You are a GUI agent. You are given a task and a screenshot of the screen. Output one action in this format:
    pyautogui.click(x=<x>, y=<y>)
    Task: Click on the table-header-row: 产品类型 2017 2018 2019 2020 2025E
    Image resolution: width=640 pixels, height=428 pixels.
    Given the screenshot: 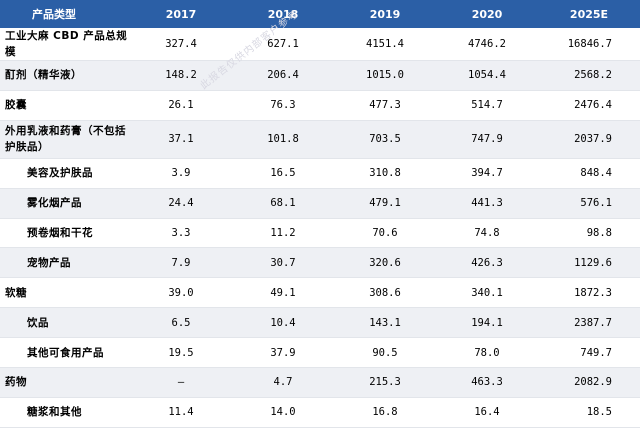 What is the action you would take?
    pyautogui.click(x=320, y=14)
    